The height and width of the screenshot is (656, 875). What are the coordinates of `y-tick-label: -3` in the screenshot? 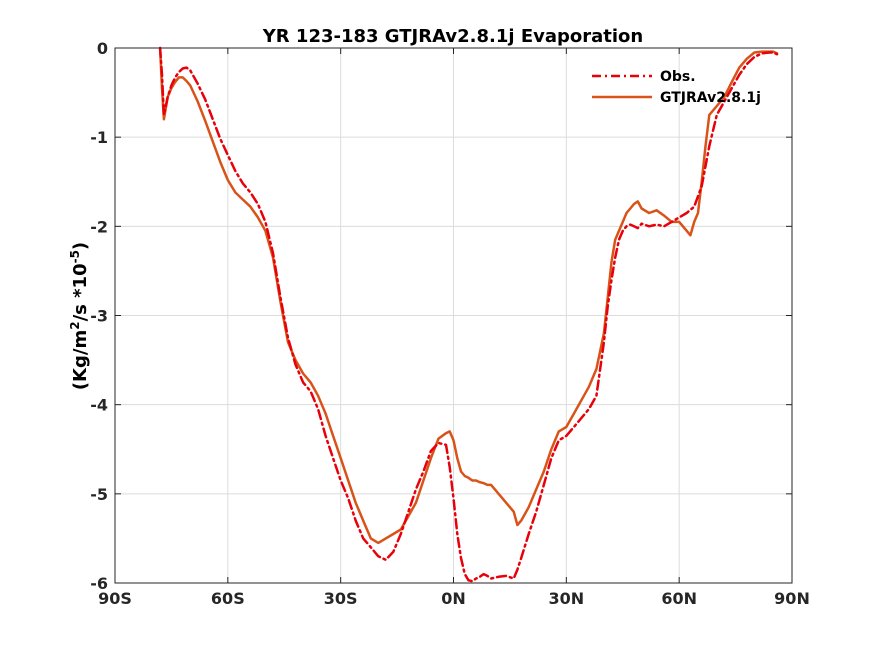 It's located at (99, 316).